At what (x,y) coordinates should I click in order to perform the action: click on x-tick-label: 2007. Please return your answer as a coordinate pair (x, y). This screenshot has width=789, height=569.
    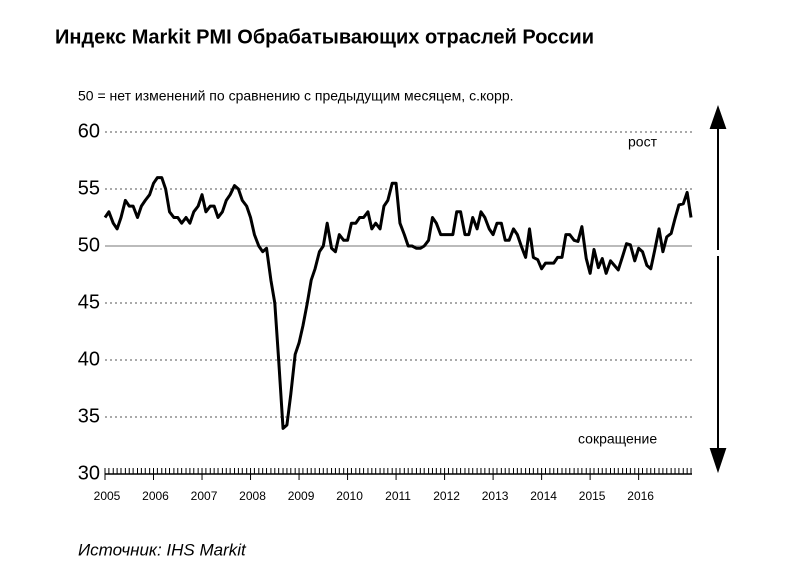
    Looking at the image, I should click on (204, 496).